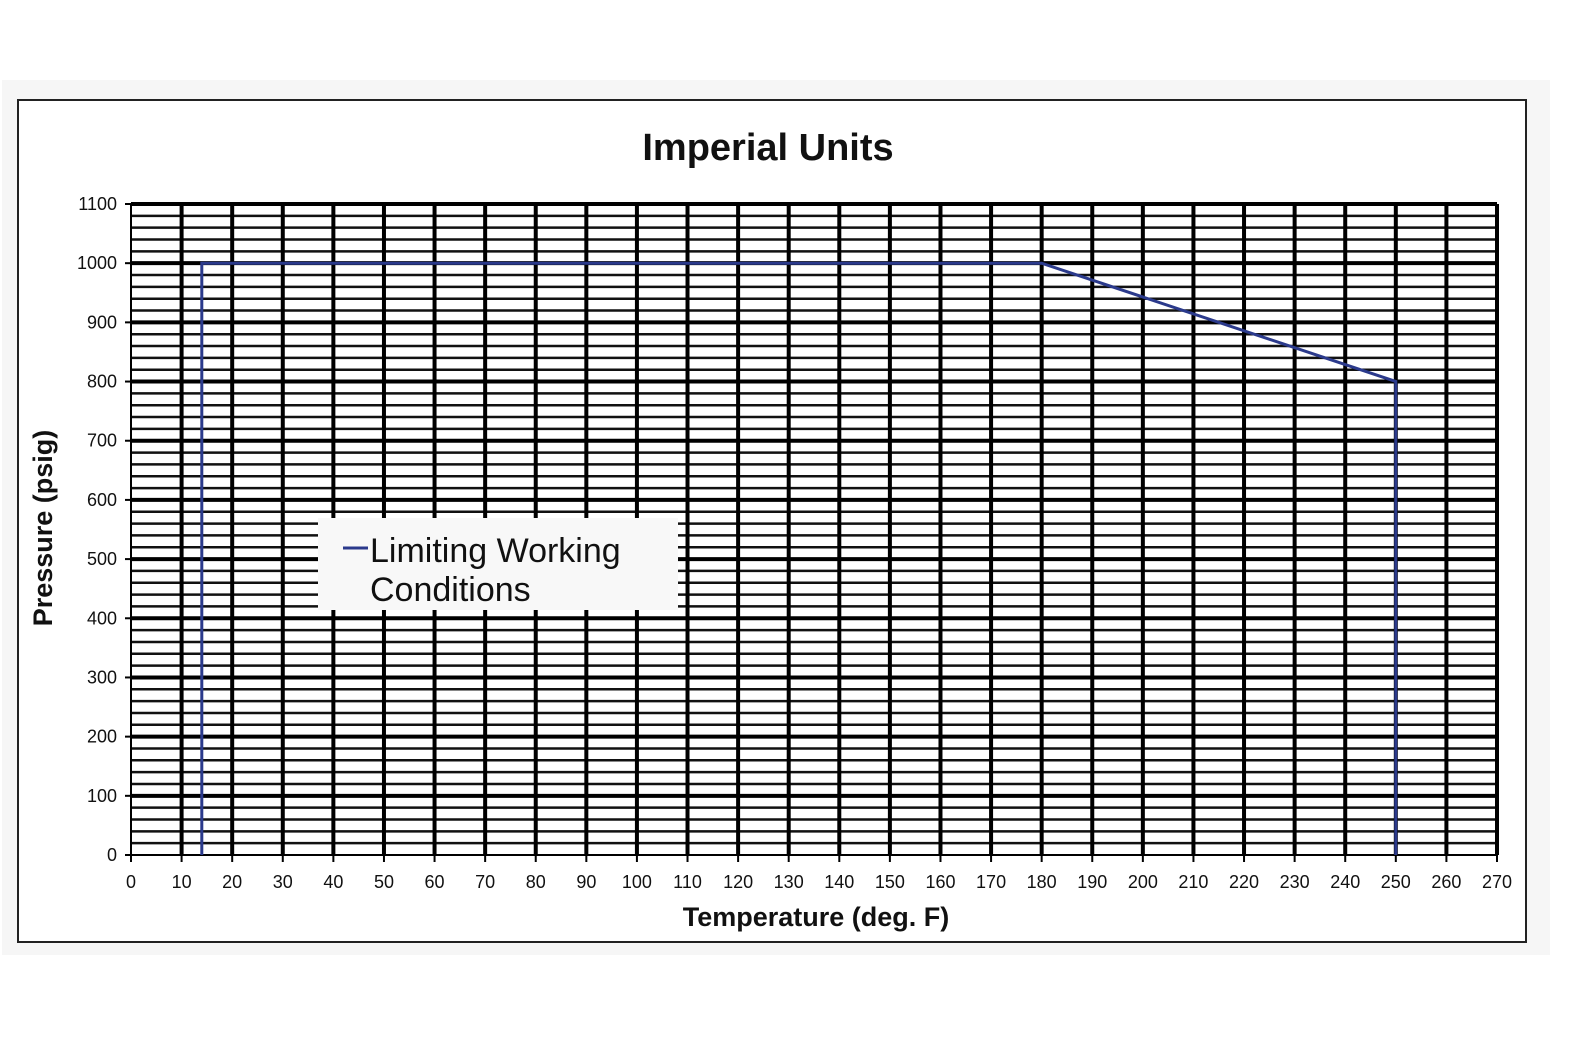 The height and width of the screenshot is (1048, 1575). Describe the element at coordinates (1345, 882) in the screenshot. I see `x-tick-label: 240` at that location.